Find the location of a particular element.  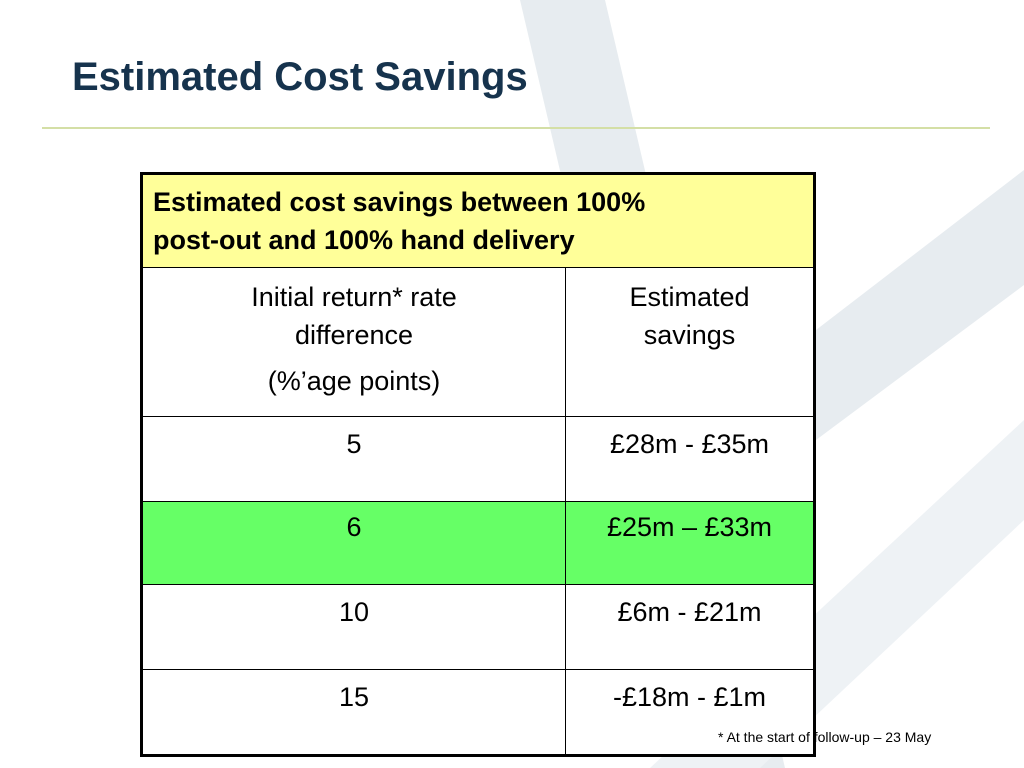

table-row-highlighted: 6 £25m – £33m is located at coordinates (478, 543).